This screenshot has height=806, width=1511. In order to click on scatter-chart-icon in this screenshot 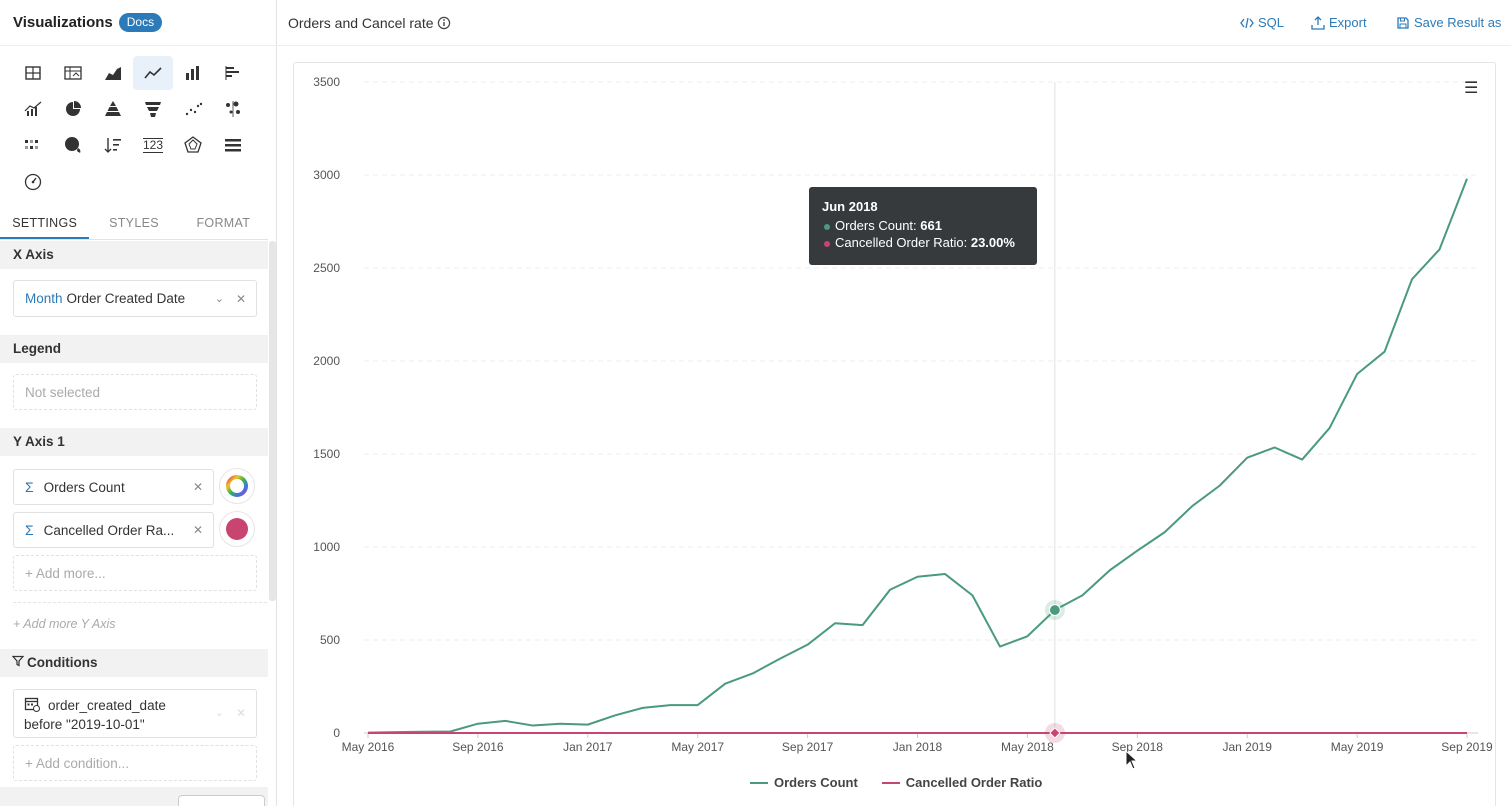, I will do `click(193, 109)`.